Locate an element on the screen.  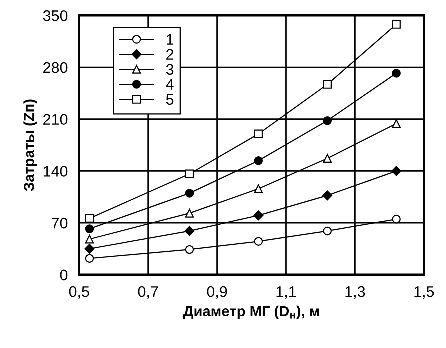
x-tick-label: 1,5 is located at coordinates (424, 293).